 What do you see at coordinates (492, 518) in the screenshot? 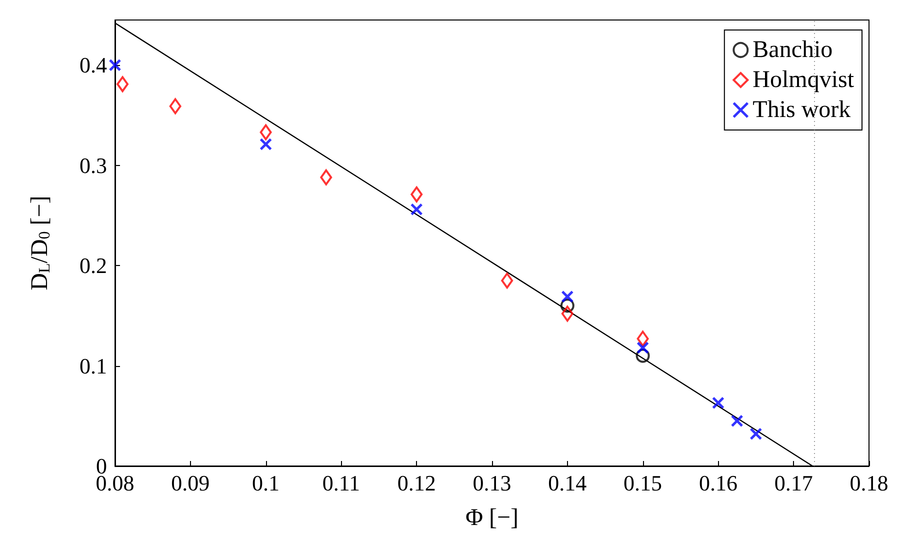
I see `x-axis-title: Φ [−]` at bounding box center [492, 518].